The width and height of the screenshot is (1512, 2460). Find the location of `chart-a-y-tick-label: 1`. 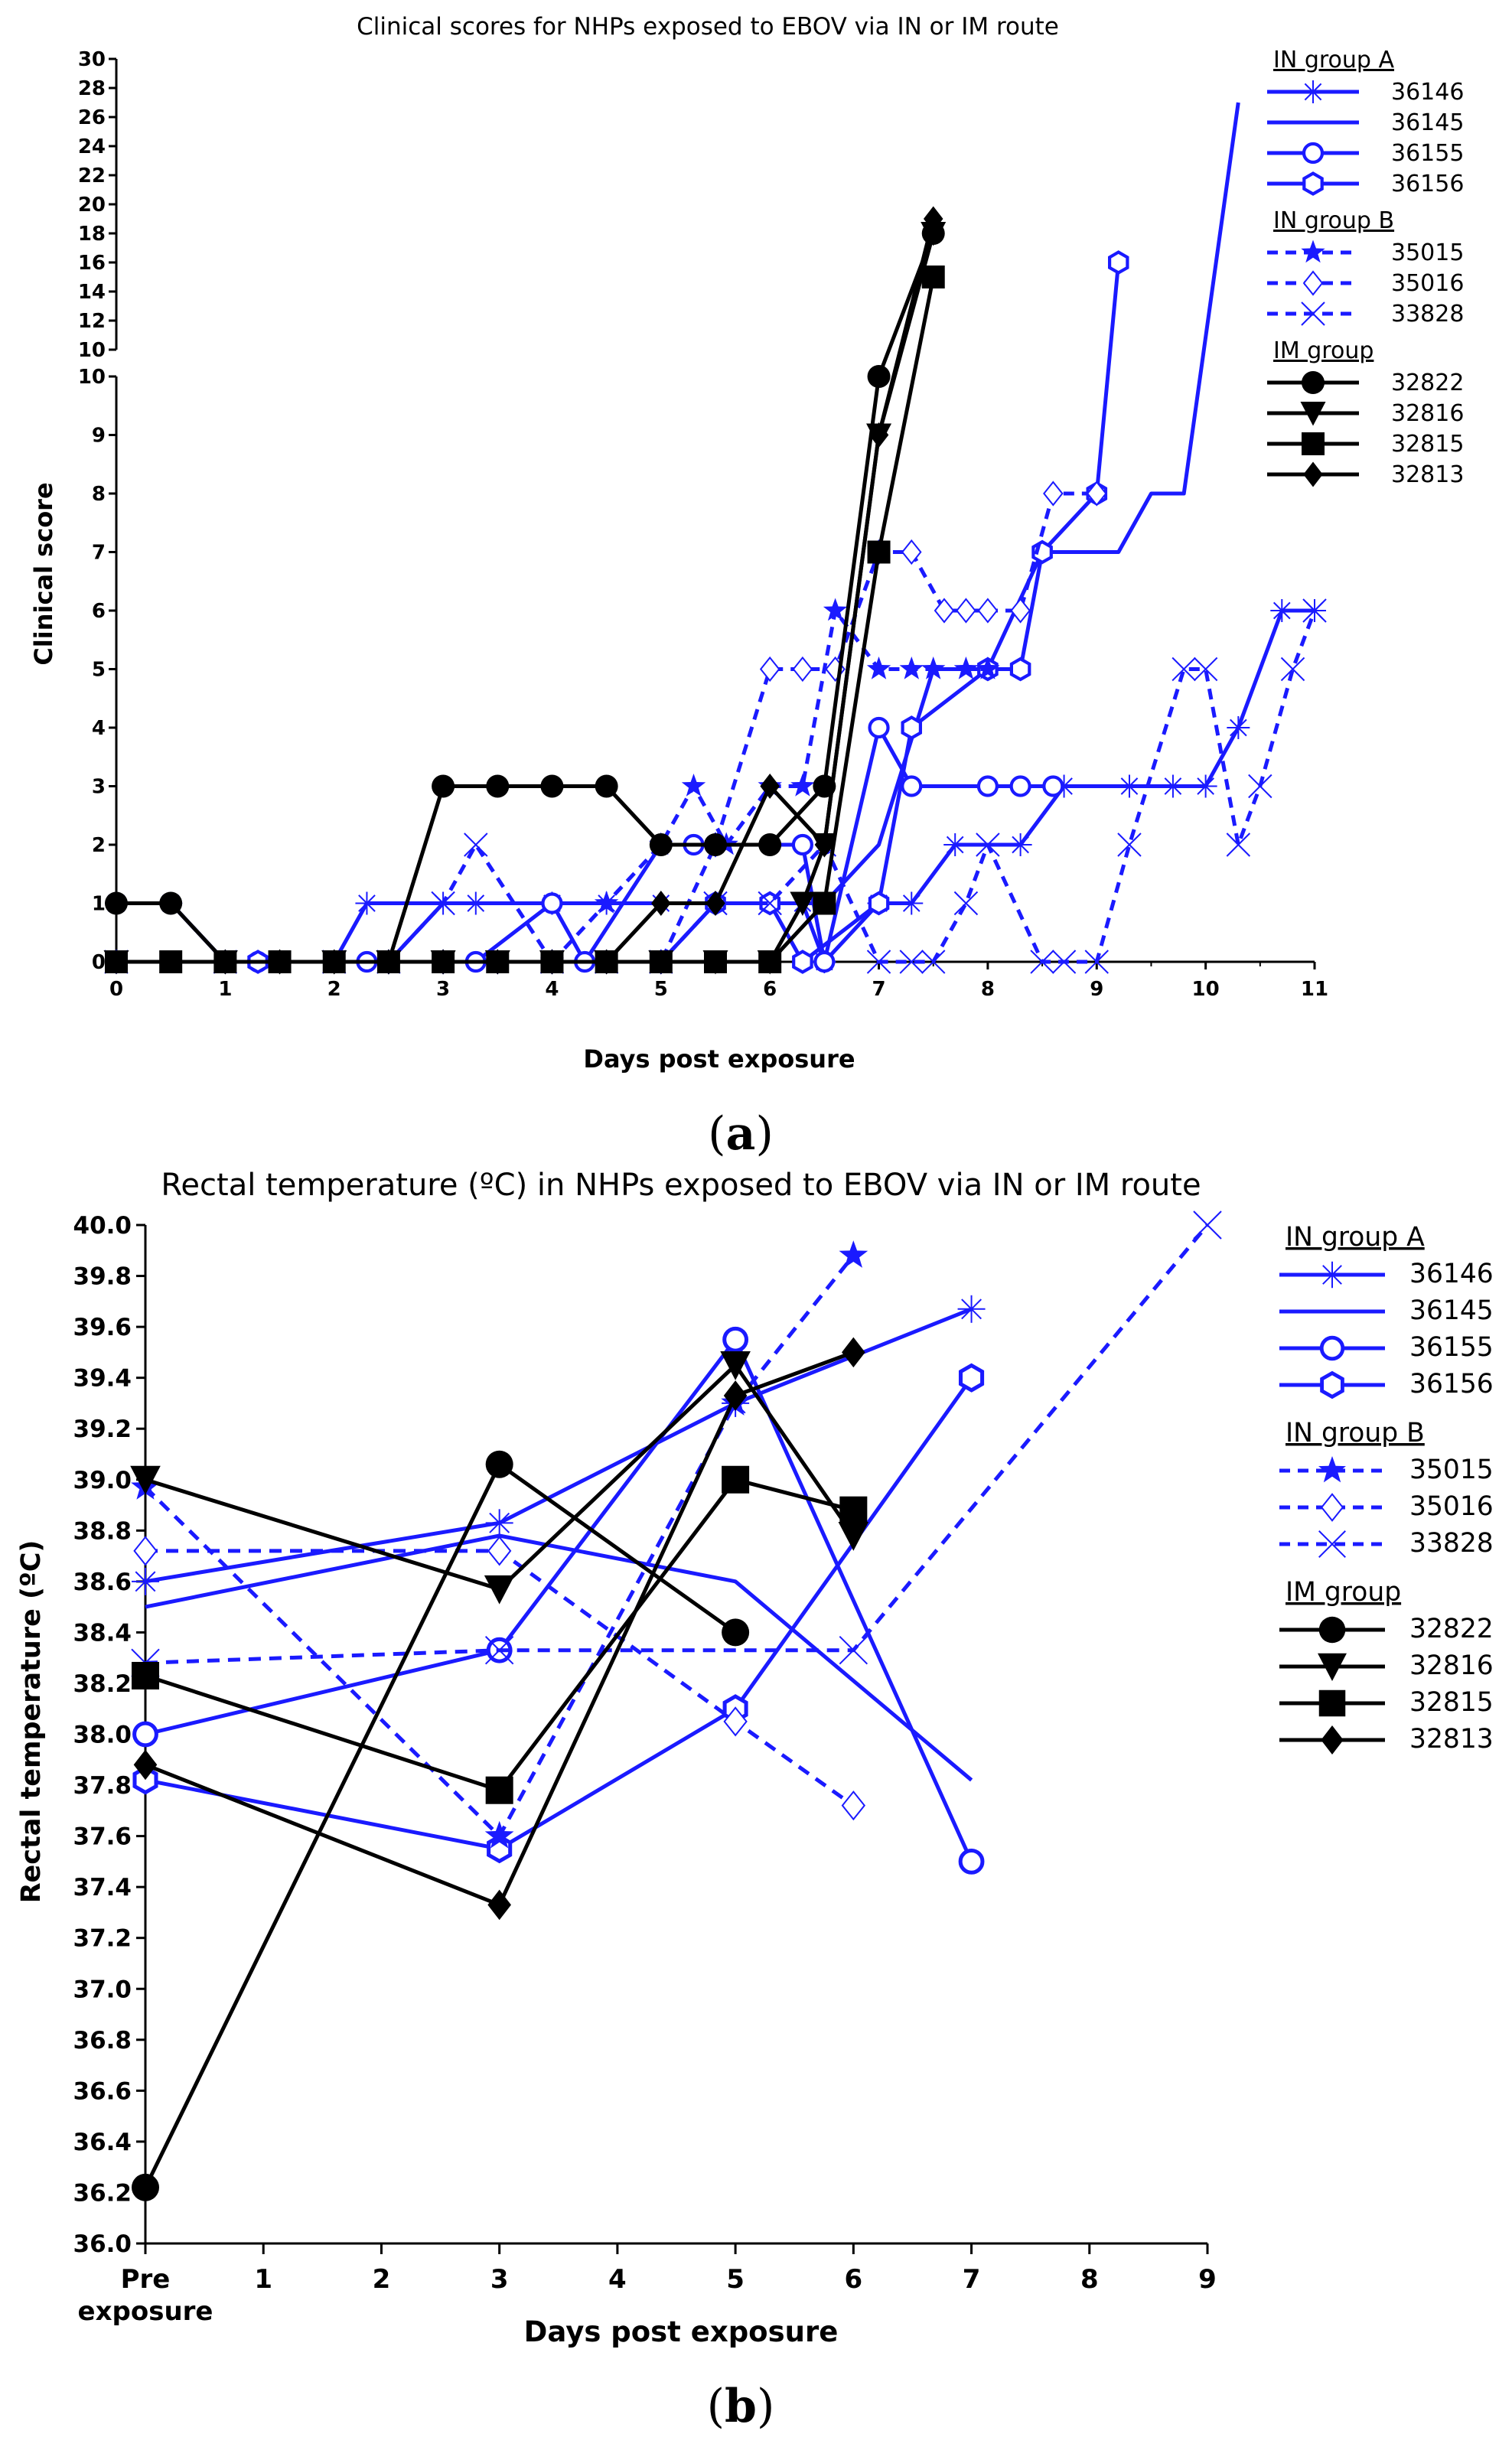

chart-a-y-tick-label: 1 is located at coordinates (99, 904).